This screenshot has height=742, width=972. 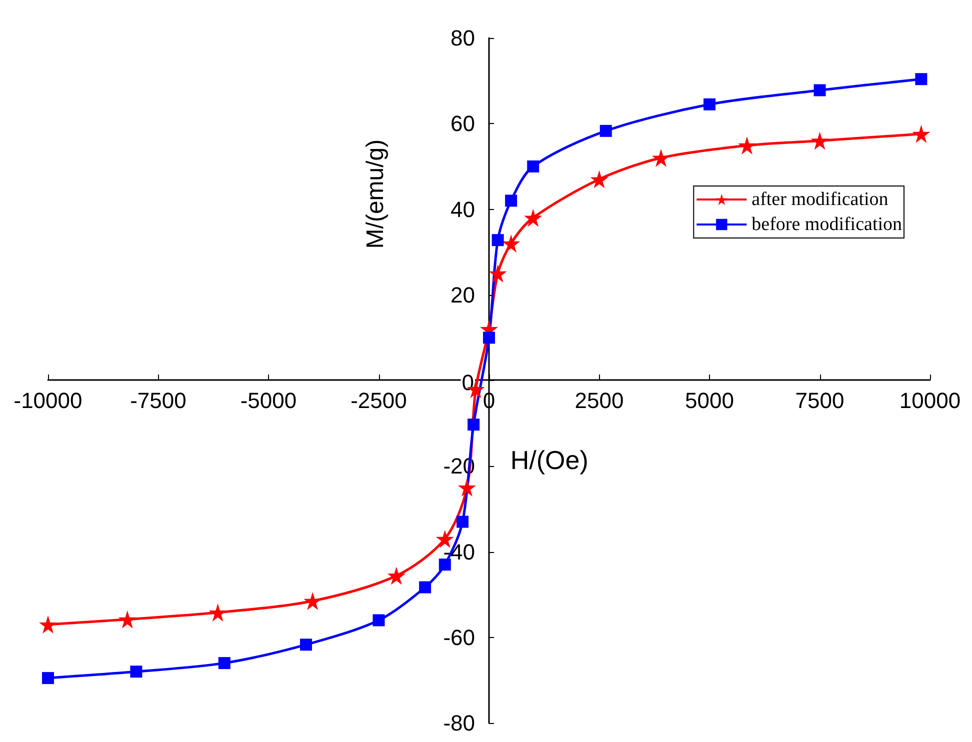 What do you see at coordinates (930, 400) in the screenshot?
I see `x-tick-label: 10000` at bounding box center [930, 400].